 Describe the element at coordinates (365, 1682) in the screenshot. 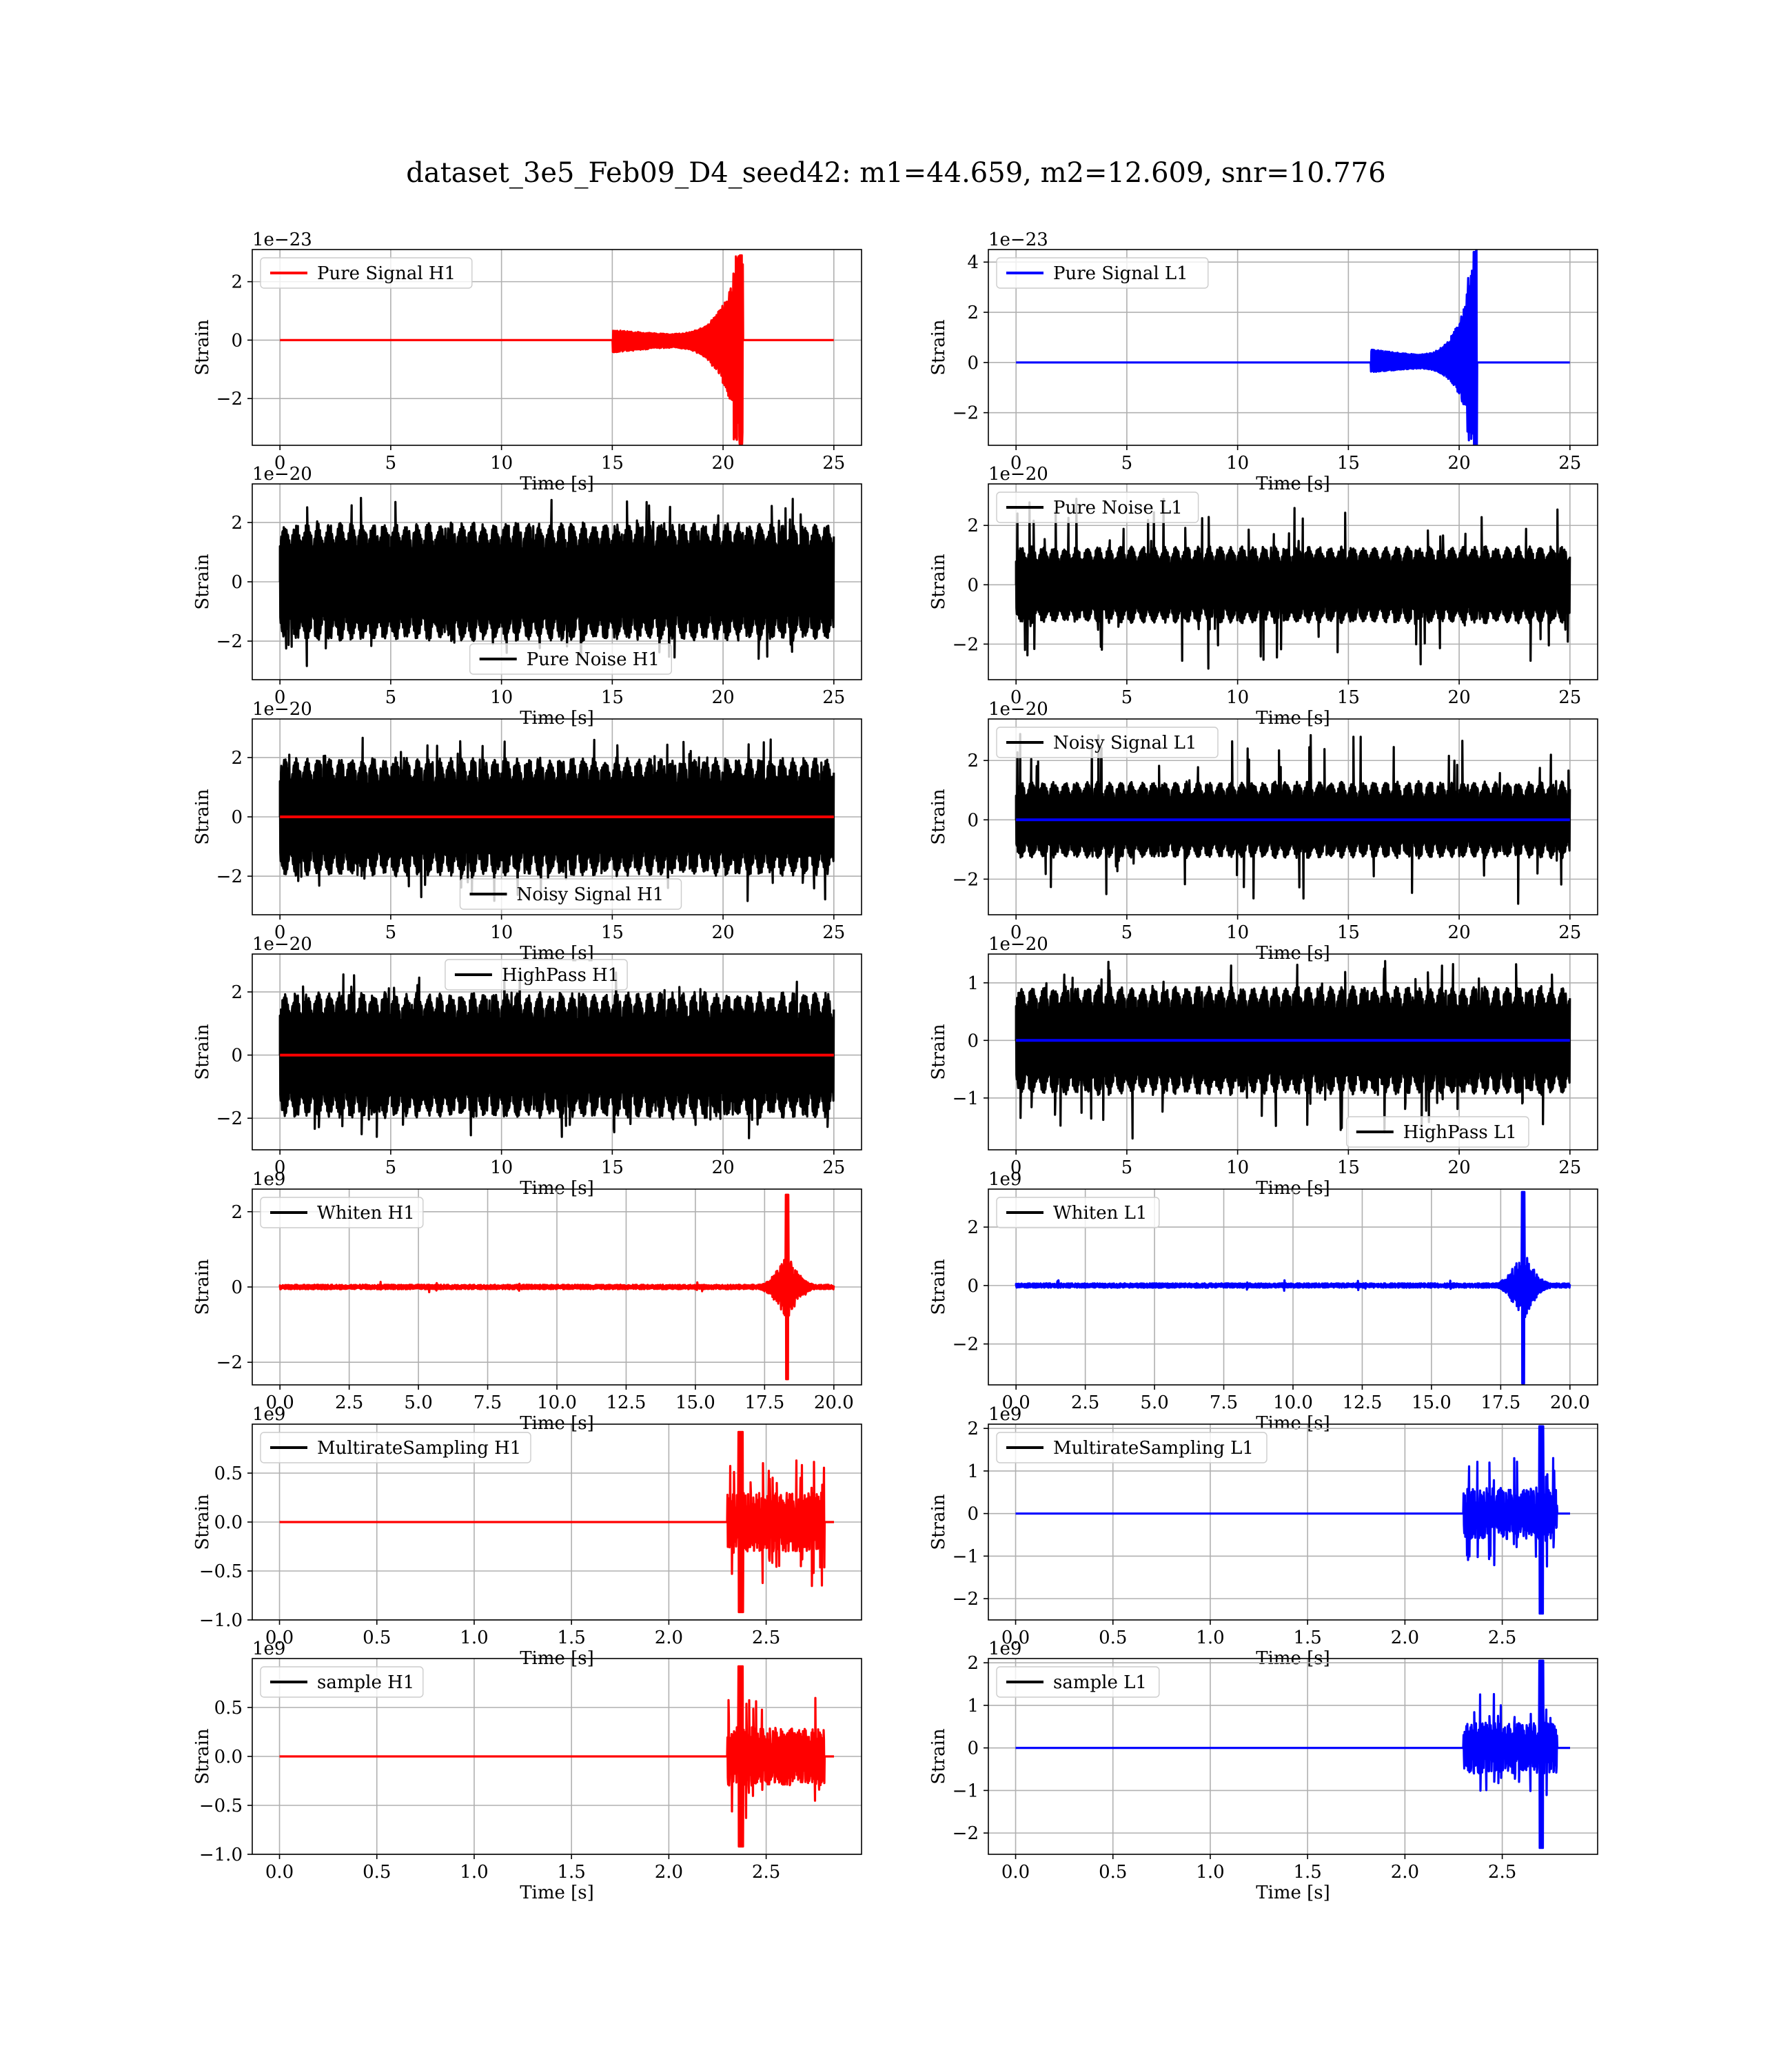

I see `legend-label: sample H1` at that location.